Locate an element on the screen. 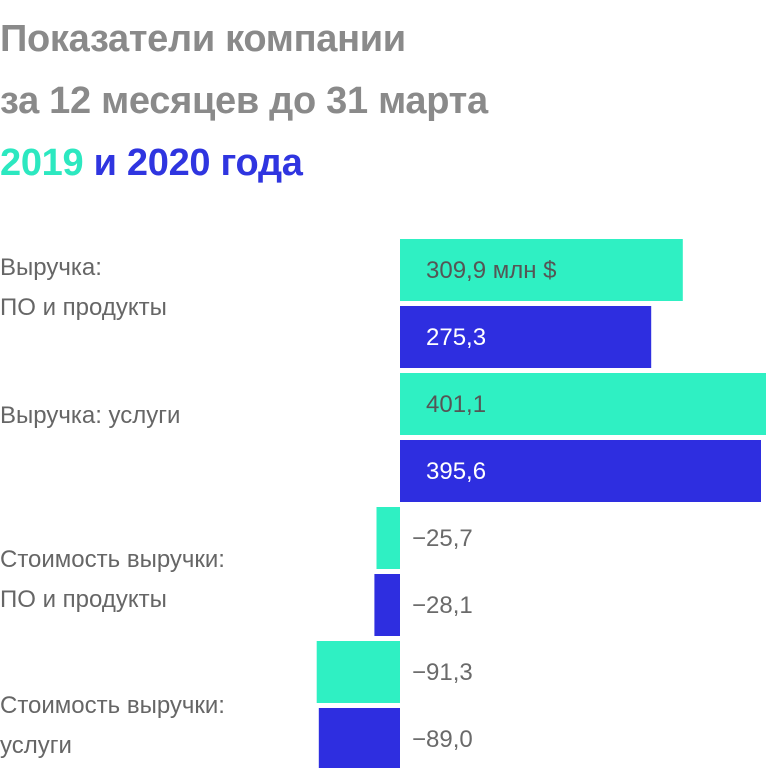  data-label-2019-0: 309,9 млн $ is located at coordinates (491, 270).